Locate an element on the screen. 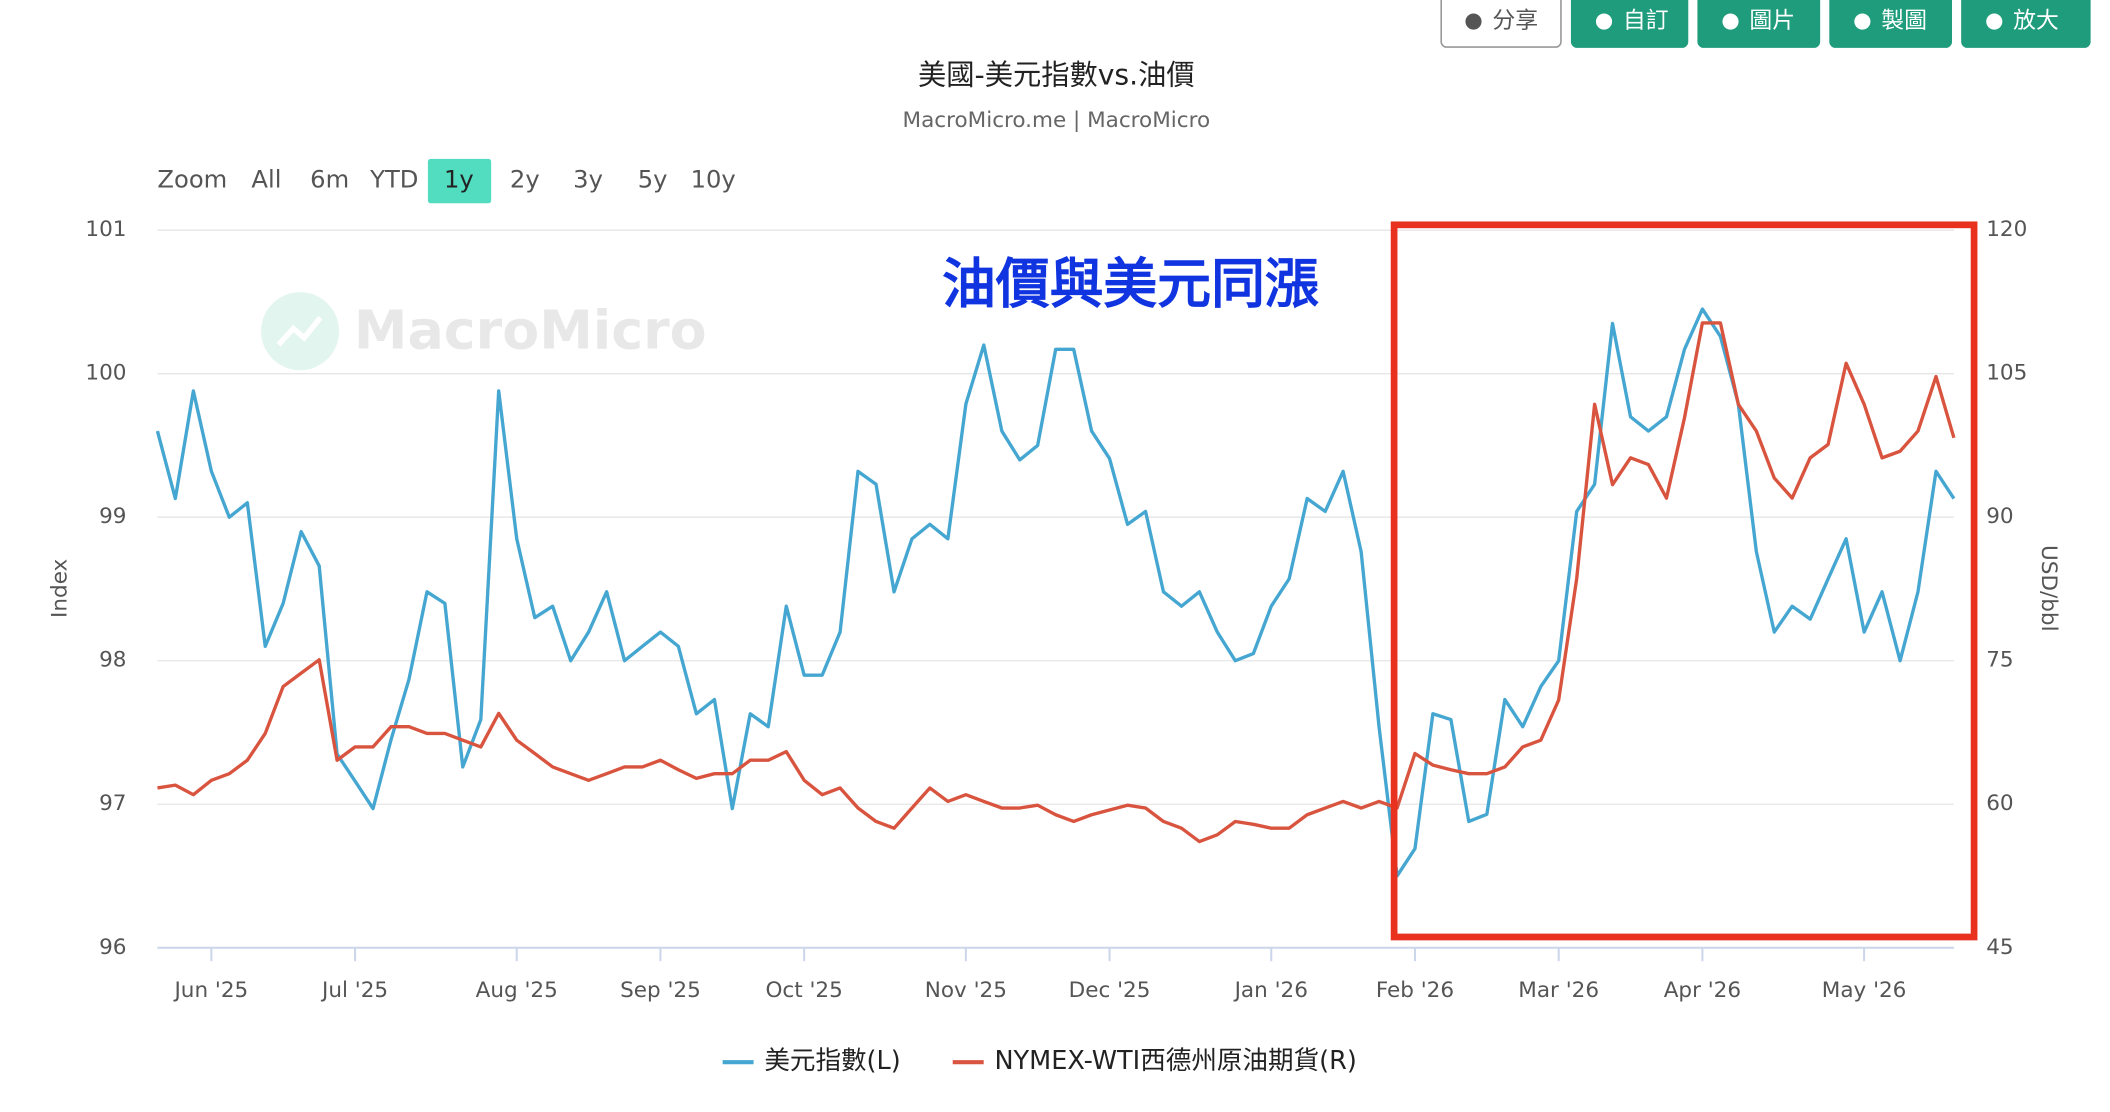  watermark-logo-mark is located at coordinates (299, 331).